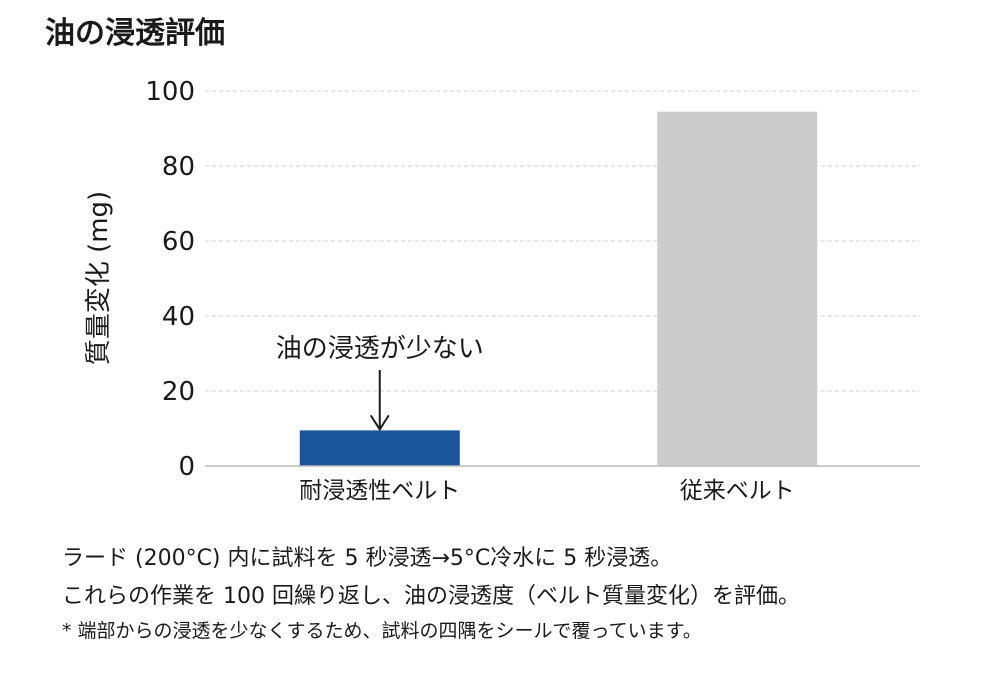 The image size is (1000, 674). What do you see at coordinates (170, 92) in the screenshot?
I see `y-tick-label: 100` at bounding box center [170, 92].